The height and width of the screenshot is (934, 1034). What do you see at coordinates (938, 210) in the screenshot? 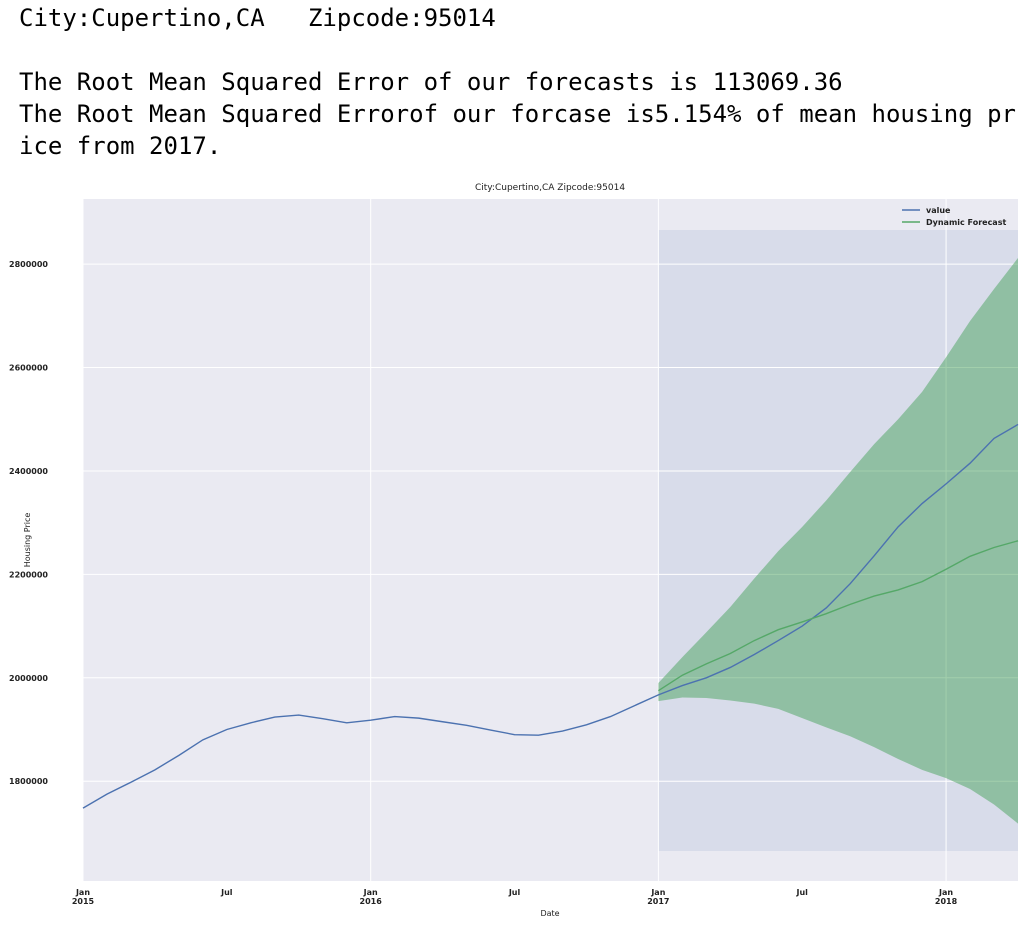
I see `legend-label: value` at bounding box center [938, 210].